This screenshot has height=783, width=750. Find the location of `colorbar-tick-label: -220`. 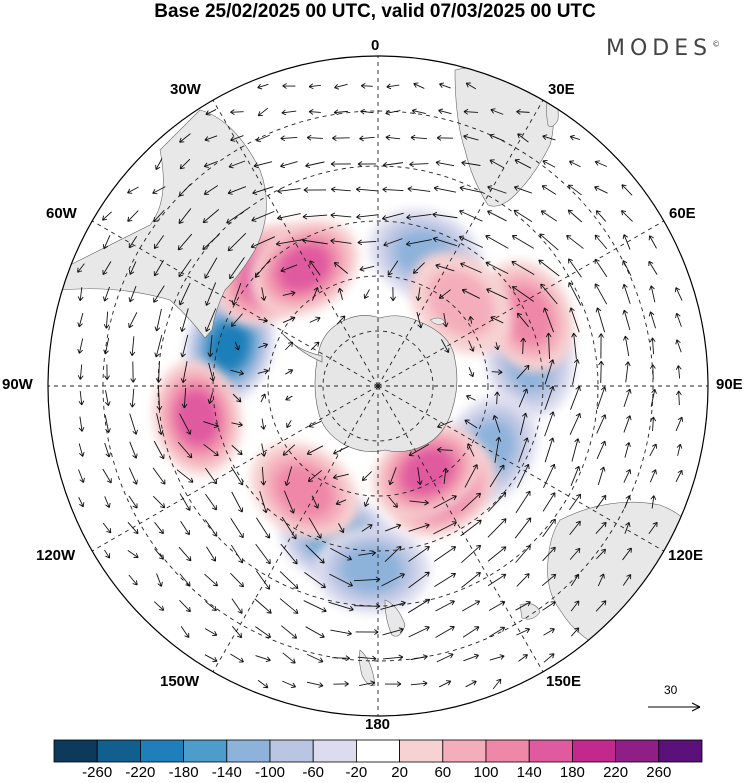

colorbar-tick-label: -220 is located at coordinates (140, 772).